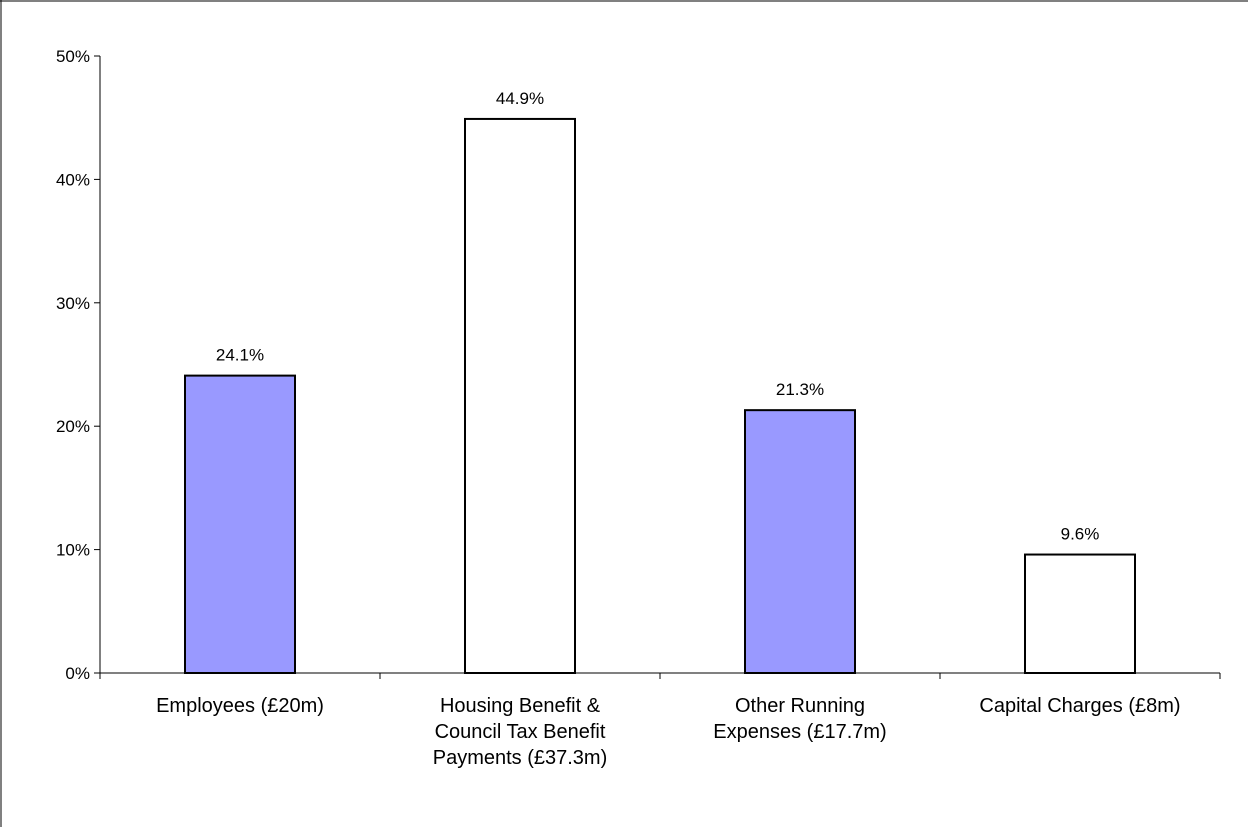 This screenshot has height=832, width=1248. I want to click on x-tick-label: Expenses (£17.7m), so click(799, 732).